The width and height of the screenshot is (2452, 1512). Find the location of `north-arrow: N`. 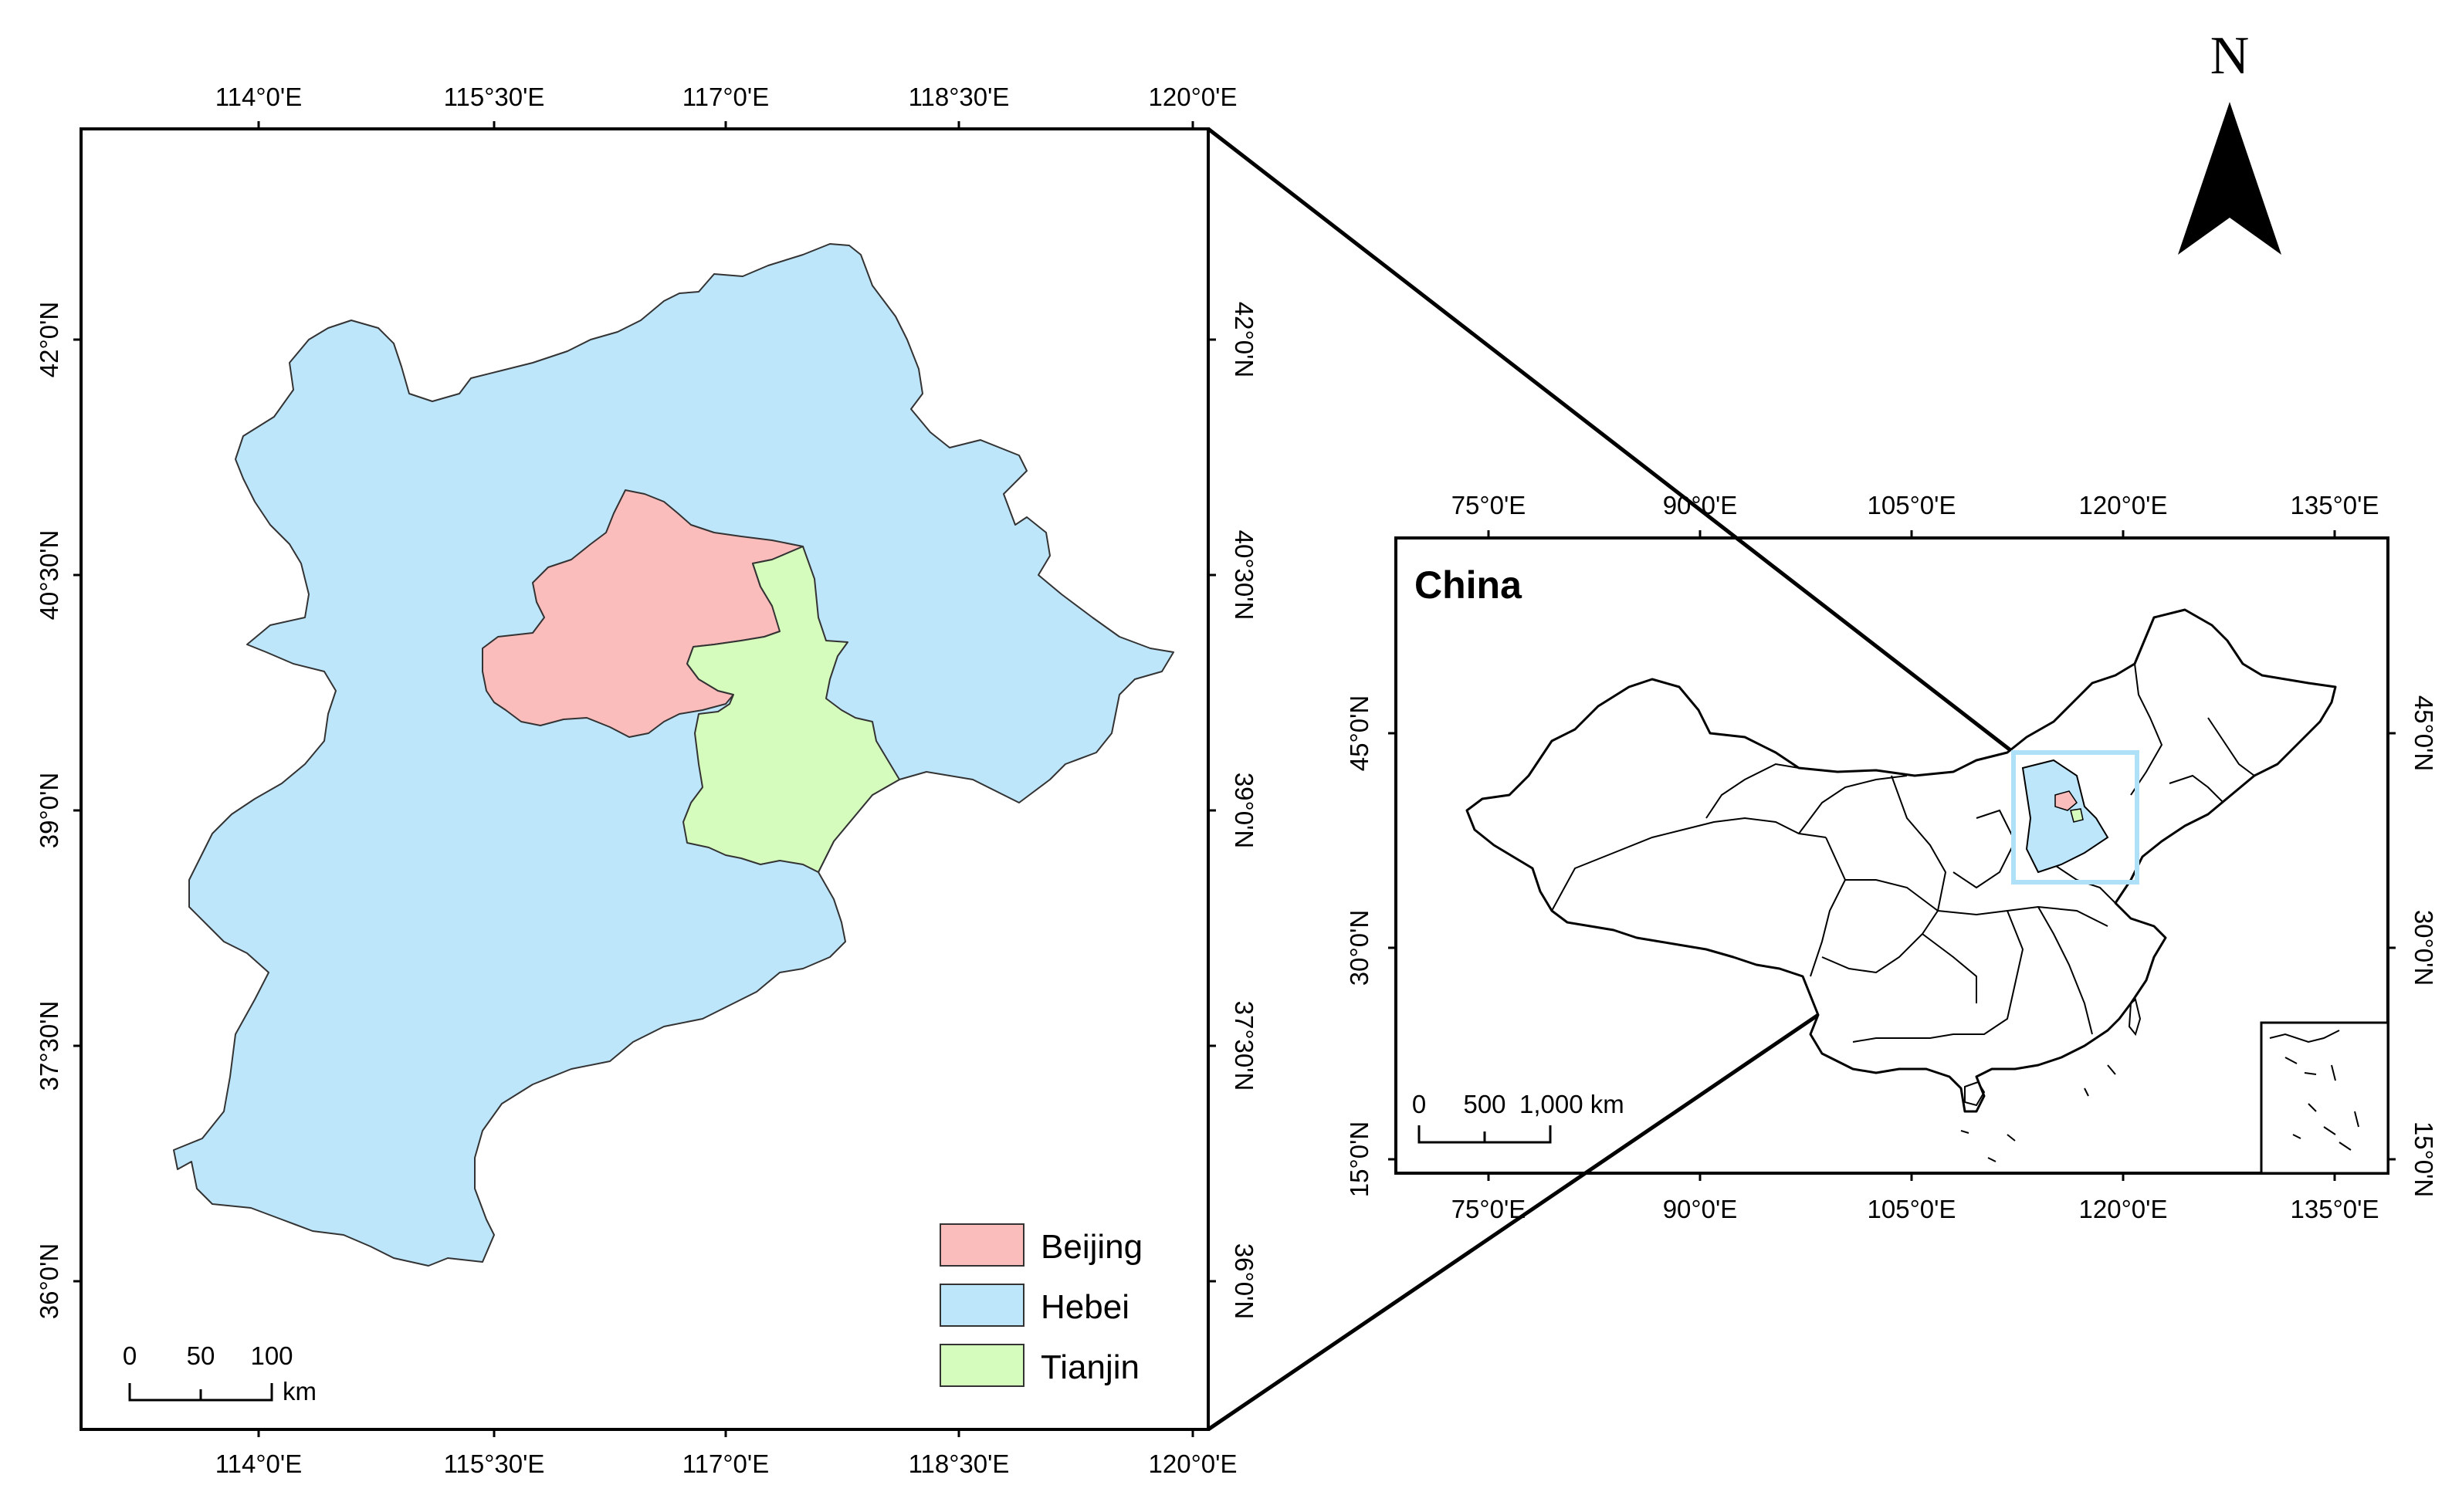

north-arrow: N is located at coordinates (2229, 140).